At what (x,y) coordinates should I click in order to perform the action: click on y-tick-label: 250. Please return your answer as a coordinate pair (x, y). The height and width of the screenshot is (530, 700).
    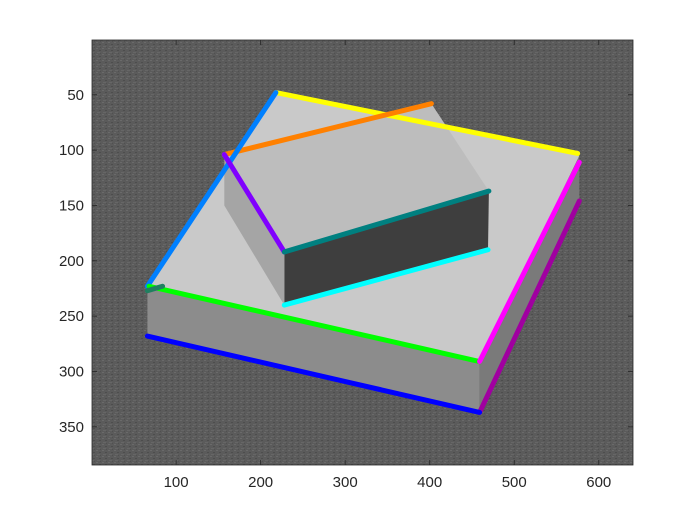
    Looking at the image, I should click on (71, 316).